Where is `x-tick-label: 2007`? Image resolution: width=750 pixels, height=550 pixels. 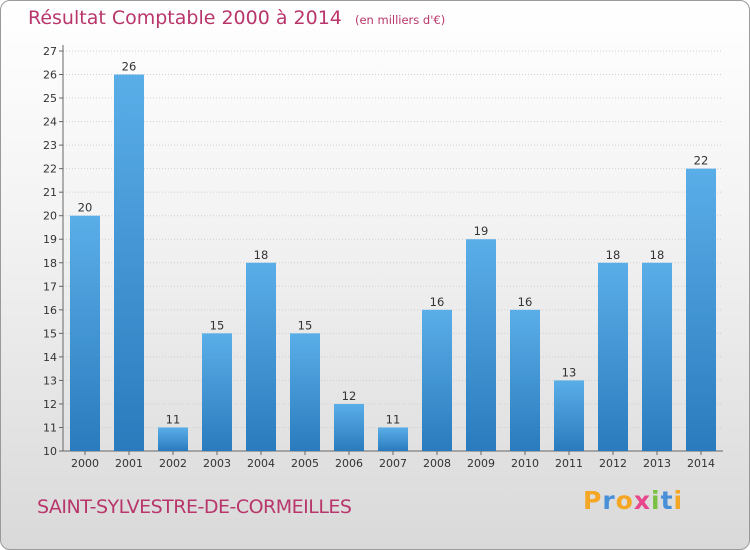 x-tick-label: 2007 is located at coordinates (393, 463).